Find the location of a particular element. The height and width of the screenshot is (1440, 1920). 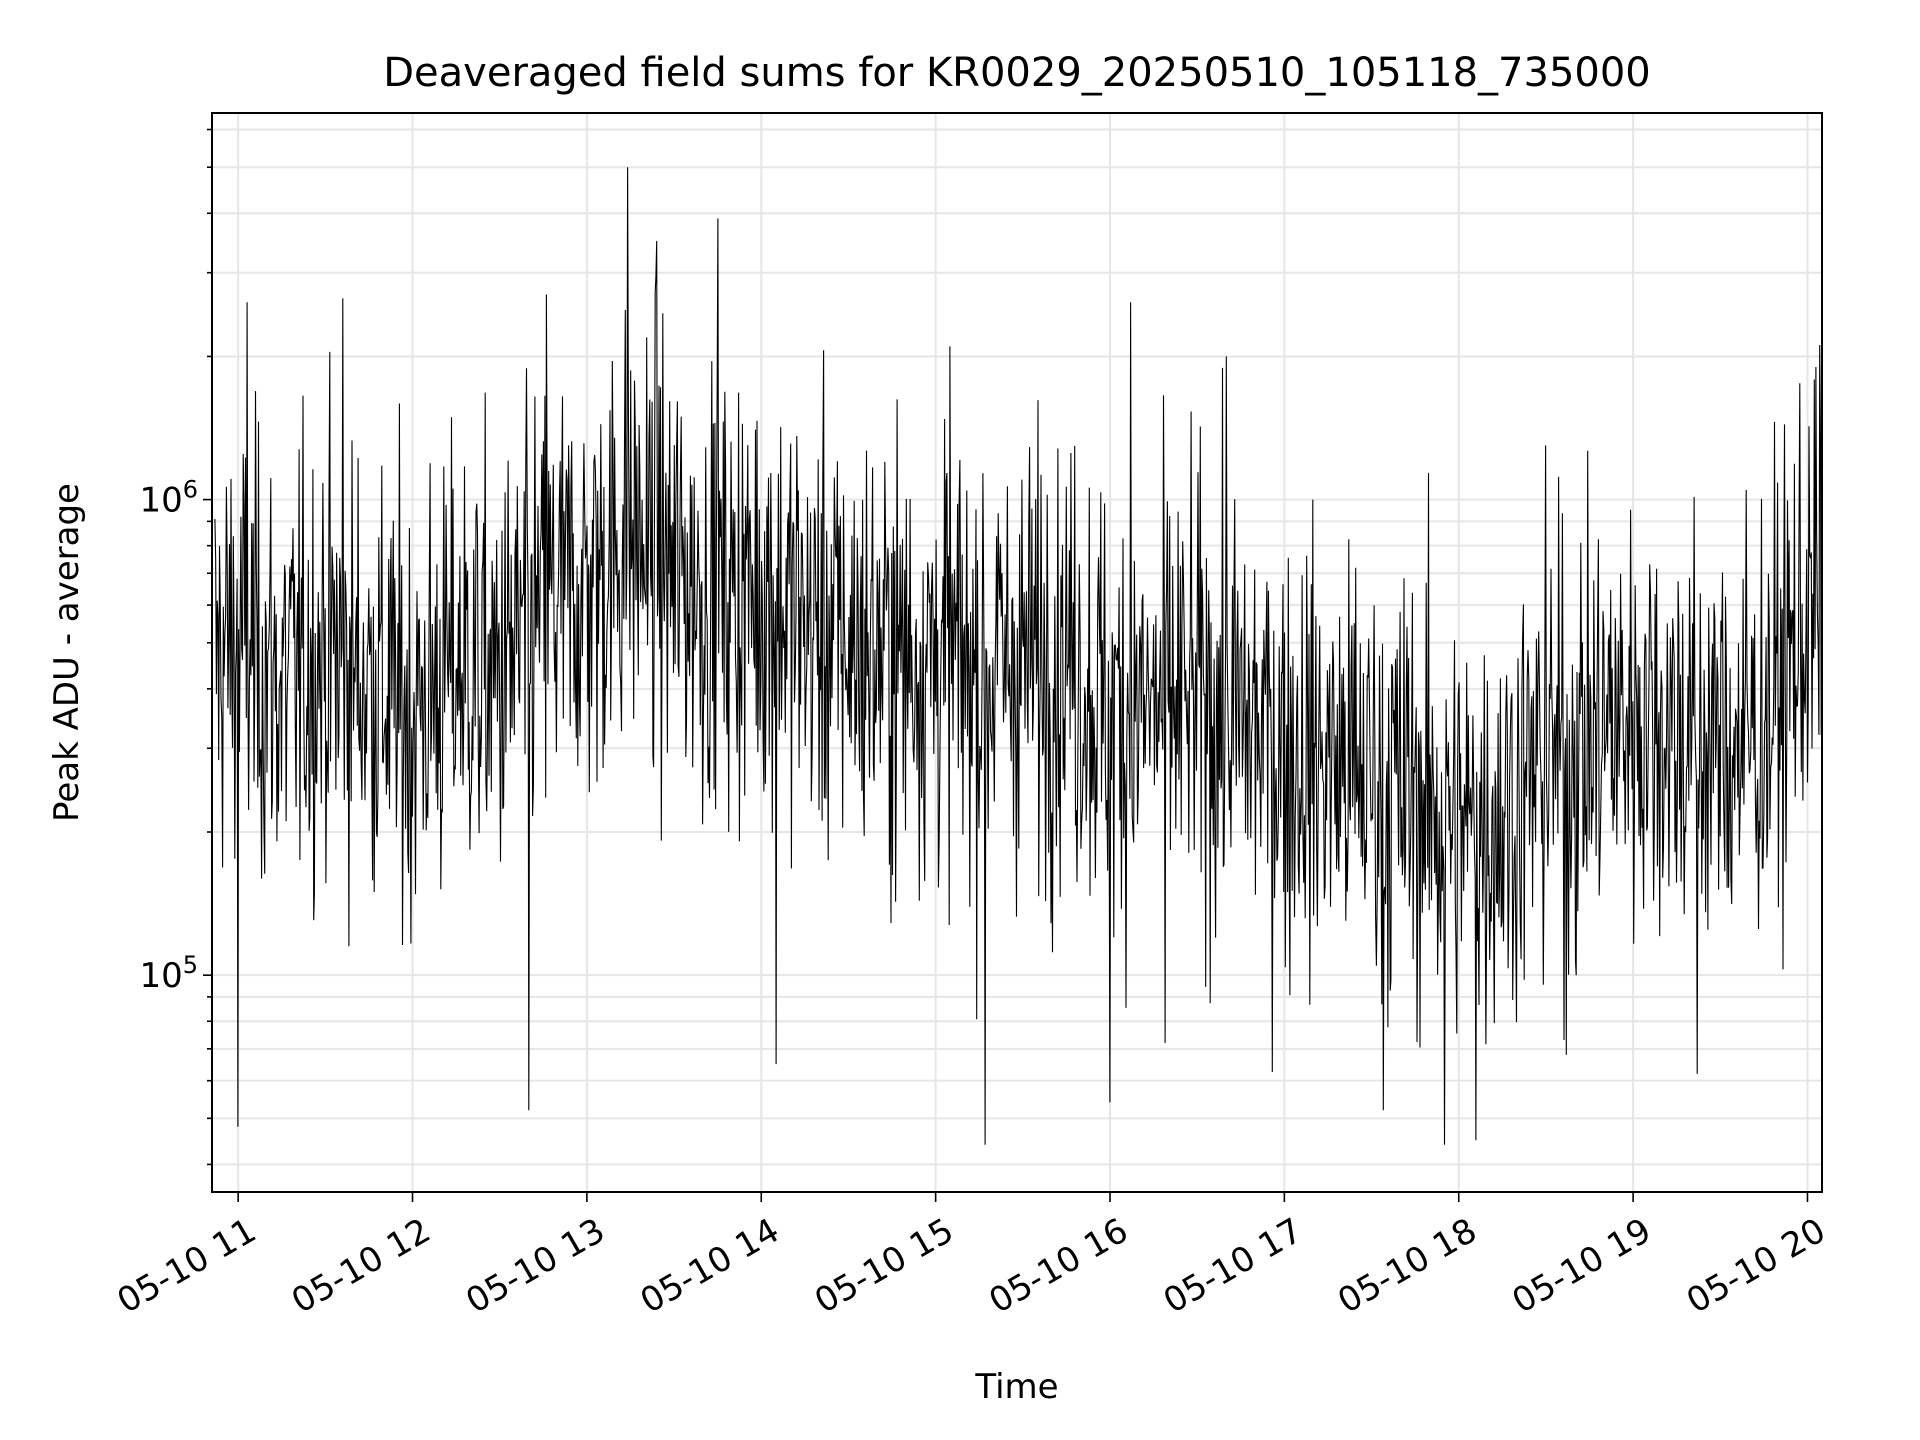

y-tick-label: 10⁵ is located at coordinates (168, 973).